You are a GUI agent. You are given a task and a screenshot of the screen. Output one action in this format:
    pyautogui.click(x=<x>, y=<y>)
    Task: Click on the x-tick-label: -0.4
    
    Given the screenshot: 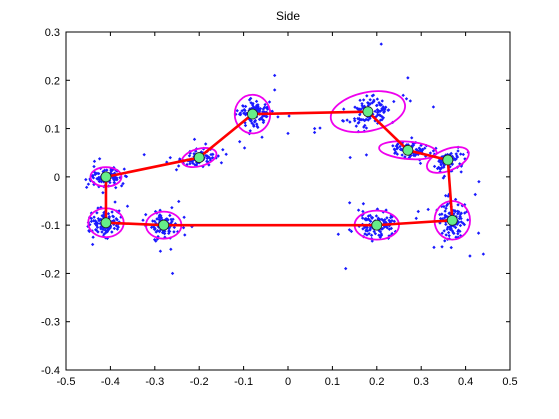 What is the action you would take?
    pyautogui.click(x=110, y=382)
    